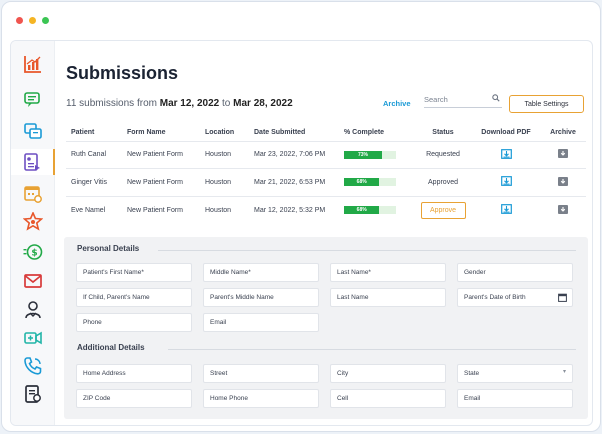 This screenshot has width=602, height=434. I want to click on status-text: Requested, so click(443, 154).